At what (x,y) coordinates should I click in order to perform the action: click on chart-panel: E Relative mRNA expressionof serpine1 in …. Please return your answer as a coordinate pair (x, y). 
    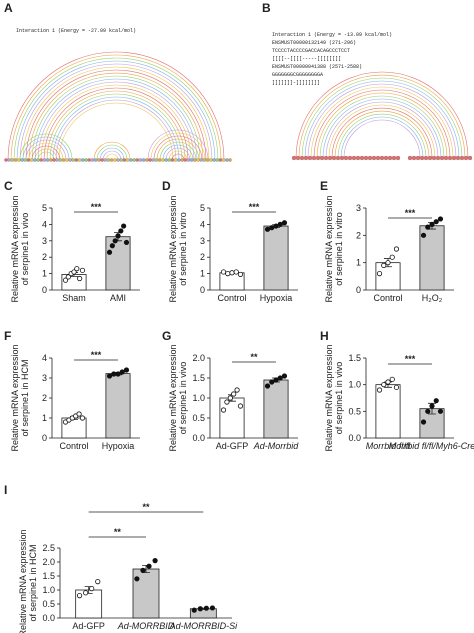
    Looking at the image, I should click on (387, 241).